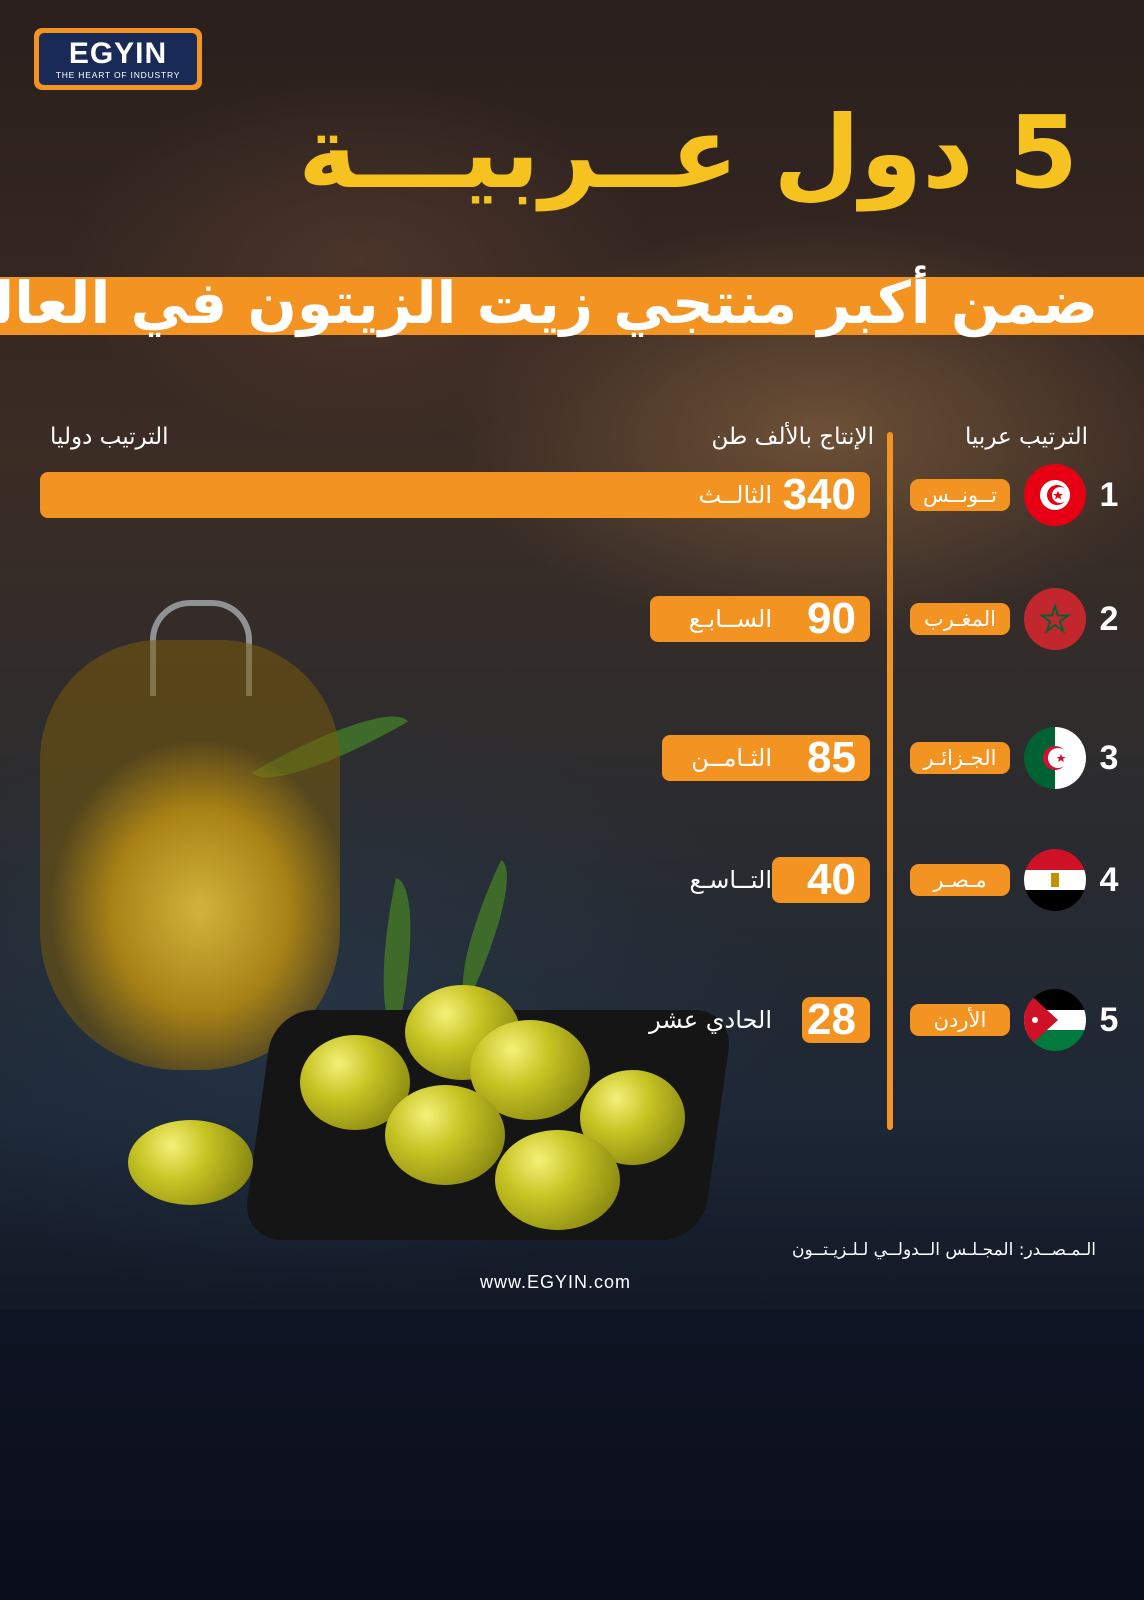 This screenshot has width=1144, height=1600. What do you see at coordinates (1055, 1020) in the screenshot?
I see `jordan-flag` at bounding box center [1055, 1020].